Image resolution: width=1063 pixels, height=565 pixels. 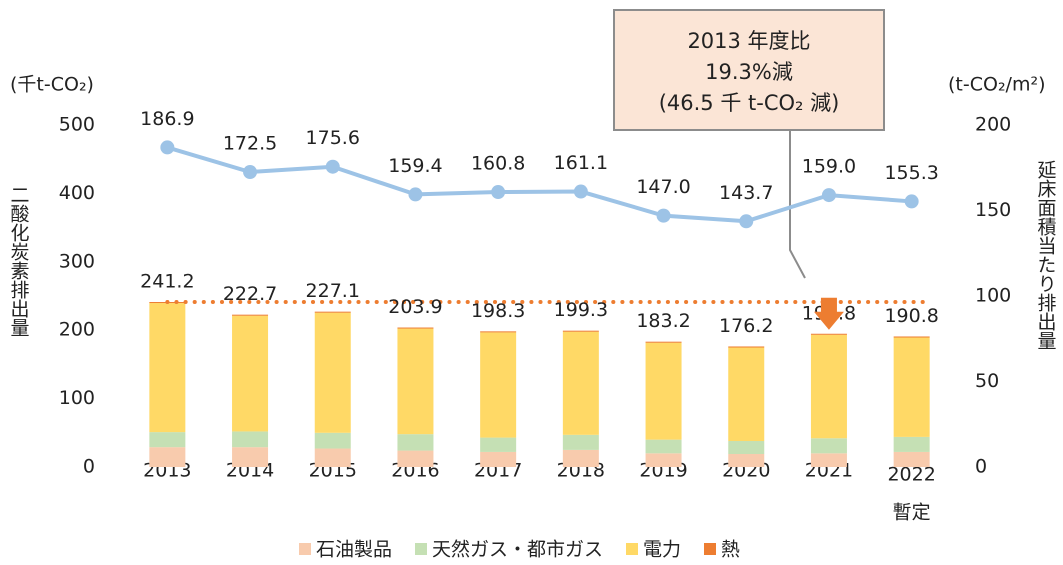 What do you see at coordinates (167, 282) in the screenshot?
I see `total-label: 241.2` at bounding box center [167, 282].